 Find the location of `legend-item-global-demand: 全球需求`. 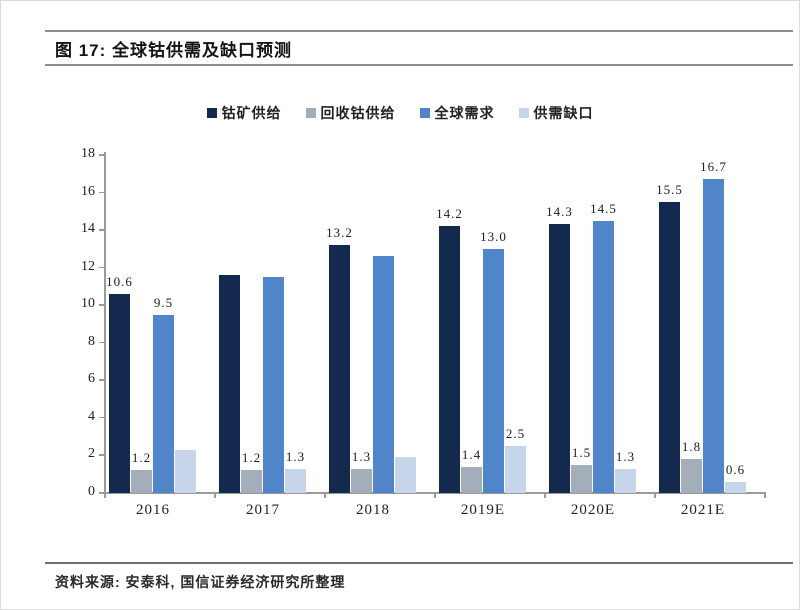

legend-item-global-demand: 全球需求 is located at coordinates (457, 113).